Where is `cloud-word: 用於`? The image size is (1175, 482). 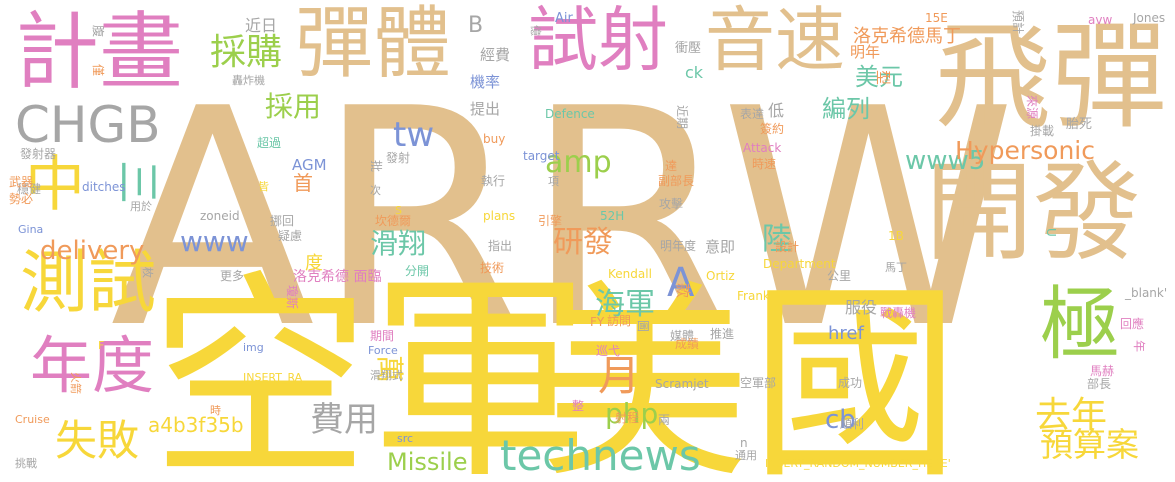 cloud-word: 用於 is located at coordinates (141, 206).